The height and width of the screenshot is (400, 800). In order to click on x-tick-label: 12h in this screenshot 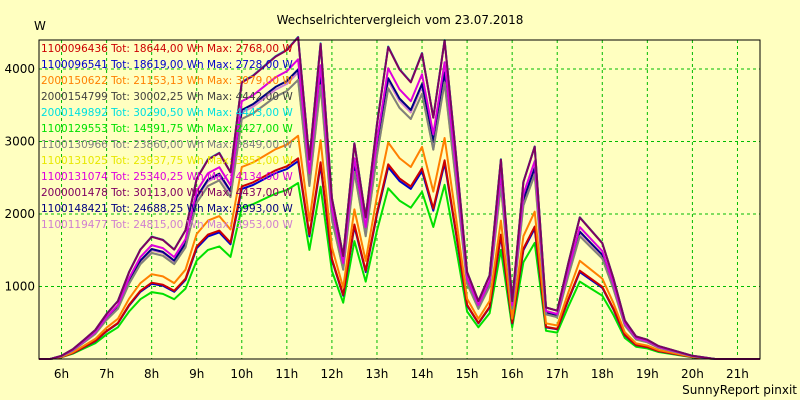, I will do `click(331, 374)`.